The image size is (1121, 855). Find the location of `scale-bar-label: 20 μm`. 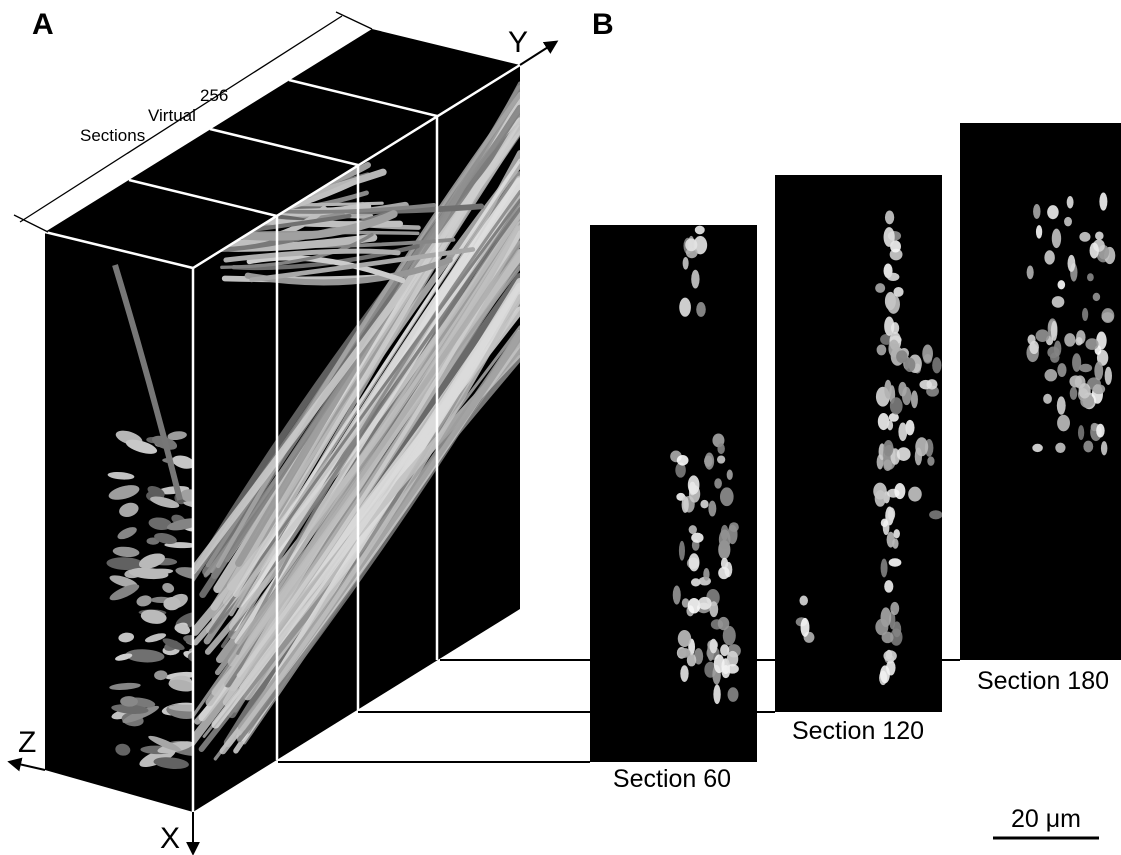

scale-bar-label: 20 μm is located at coordinates (1046, 819).